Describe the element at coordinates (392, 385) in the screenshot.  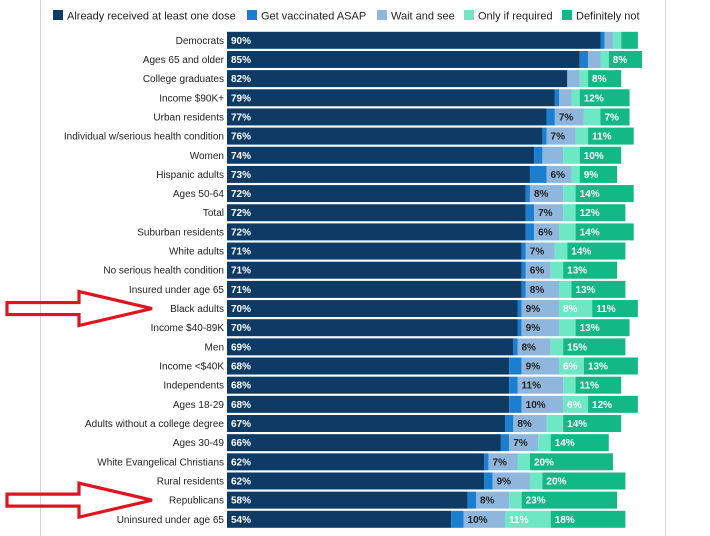
I see `bar-row-independents: Independents 68% 11% 11%` at that location.